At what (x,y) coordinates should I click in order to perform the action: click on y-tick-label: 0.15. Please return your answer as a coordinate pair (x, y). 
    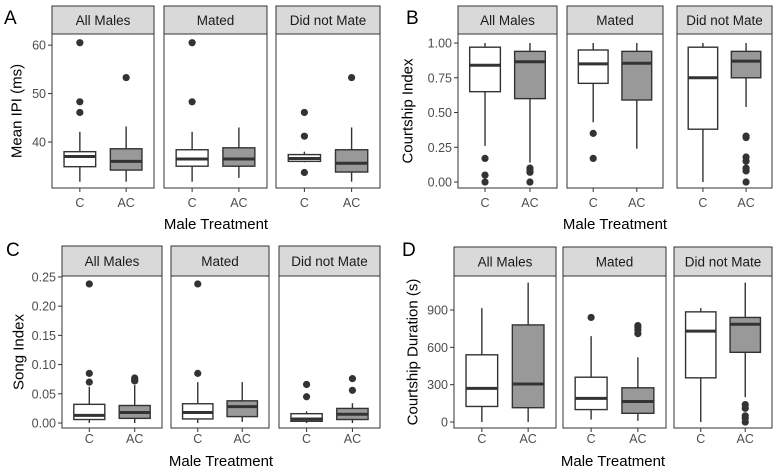
    Looking at the image, I should click on (44, 336).